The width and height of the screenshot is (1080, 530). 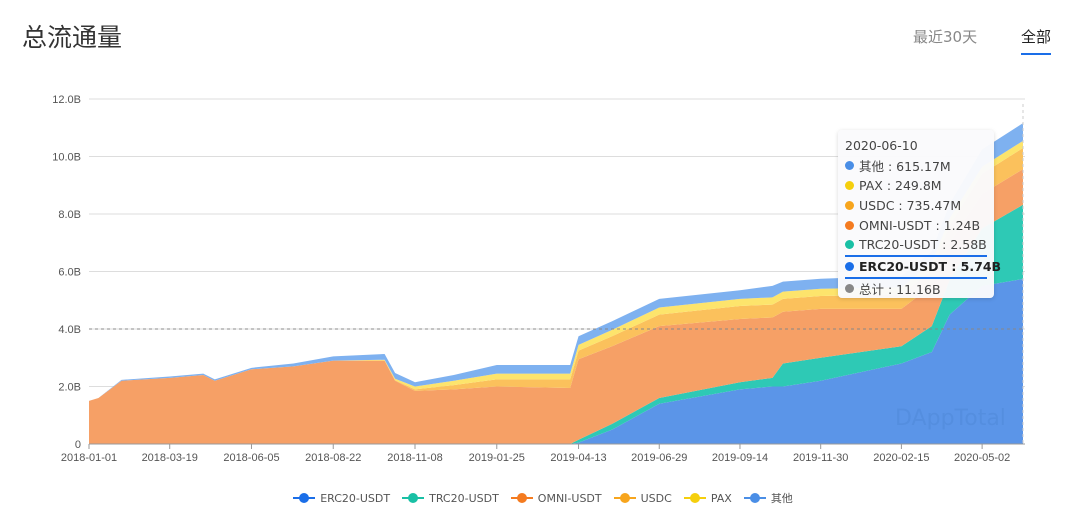 I want to click on tooltip-label: 总计 : 11.16B, so click(x=900, y=289).